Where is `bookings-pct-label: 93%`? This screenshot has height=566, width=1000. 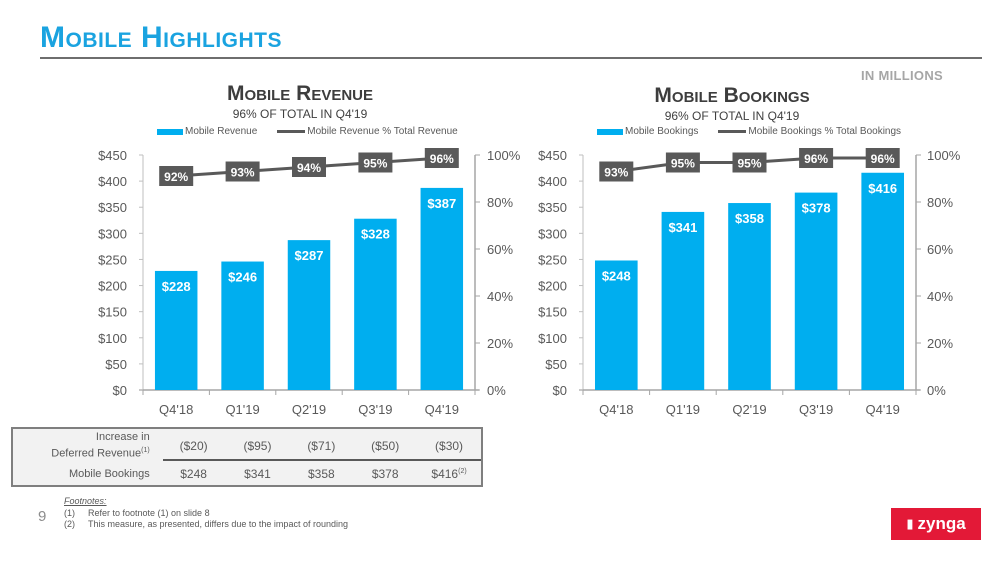 bookings-pct-label: 93% is located at coordinates (616, 173).